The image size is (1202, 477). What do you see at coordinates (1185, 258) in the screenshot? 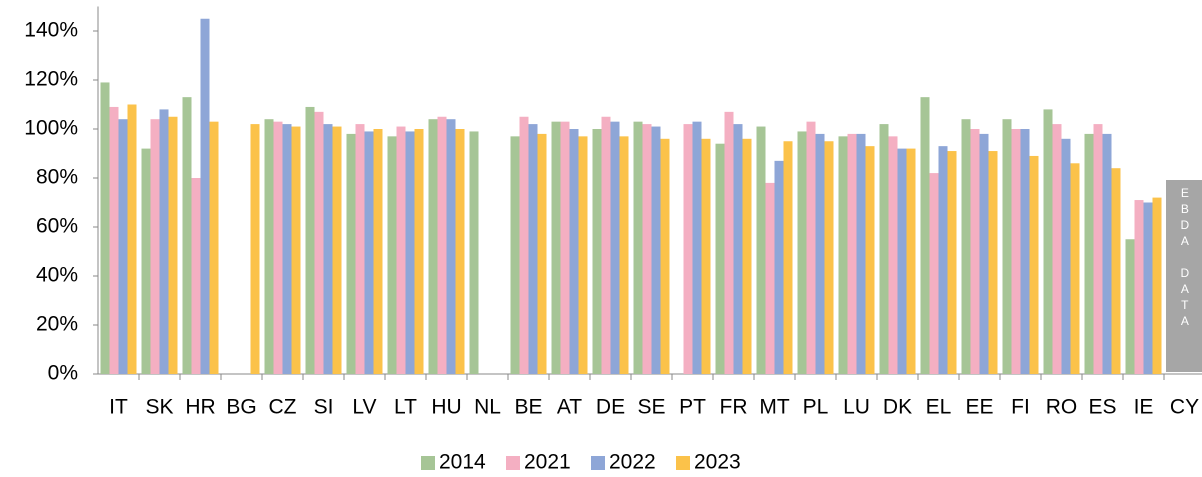
I see `annotation: EBDA DATA` at bounding box center [1185, 258].